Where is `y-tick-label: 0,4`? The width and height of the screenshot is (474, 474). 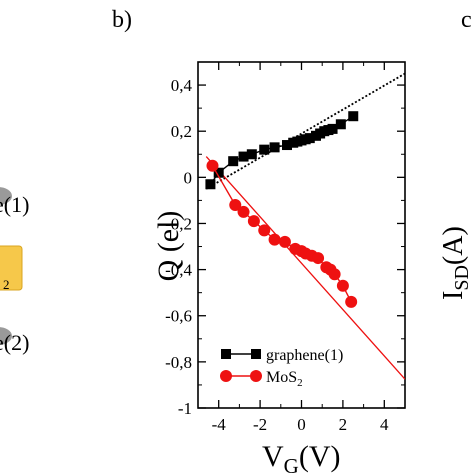 y-tick-label: 0,4 is located at coordinates (182, 85).